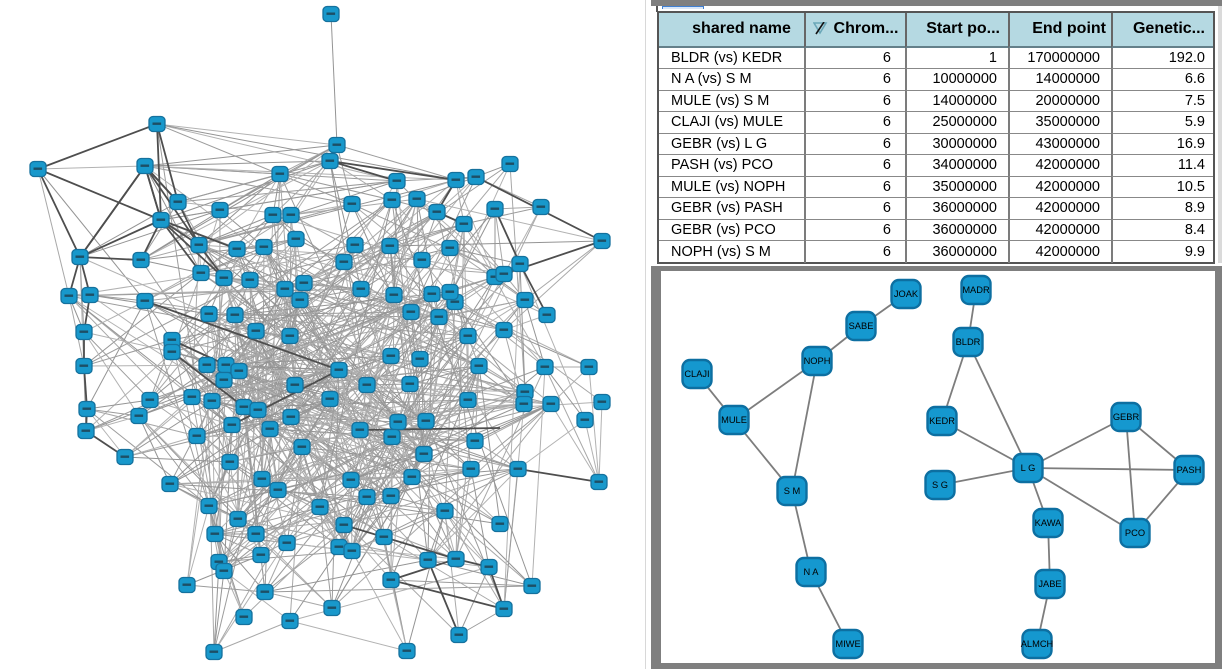 The image size is (1222, 669). I want to click on svg-text: CLAJI, so click(696, 374).